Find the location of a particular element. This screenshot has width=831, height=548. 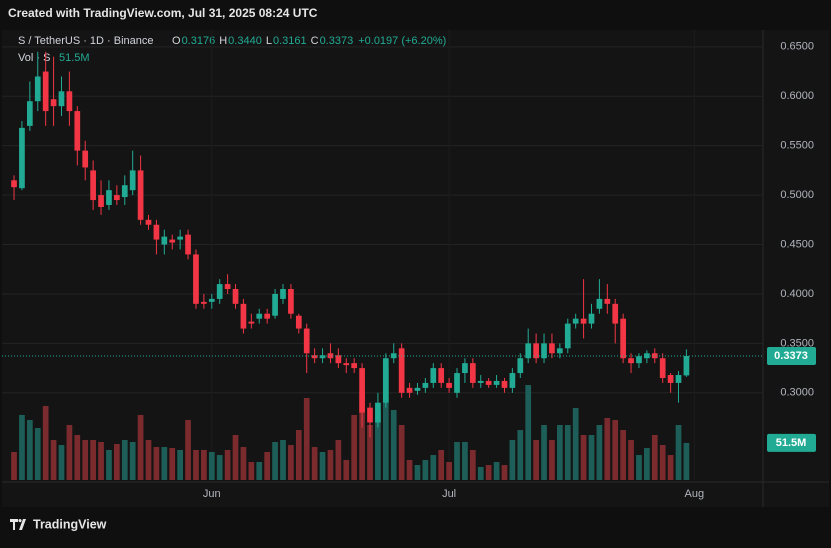

x-tick-label: Jul is located at coordinates (449, 494).